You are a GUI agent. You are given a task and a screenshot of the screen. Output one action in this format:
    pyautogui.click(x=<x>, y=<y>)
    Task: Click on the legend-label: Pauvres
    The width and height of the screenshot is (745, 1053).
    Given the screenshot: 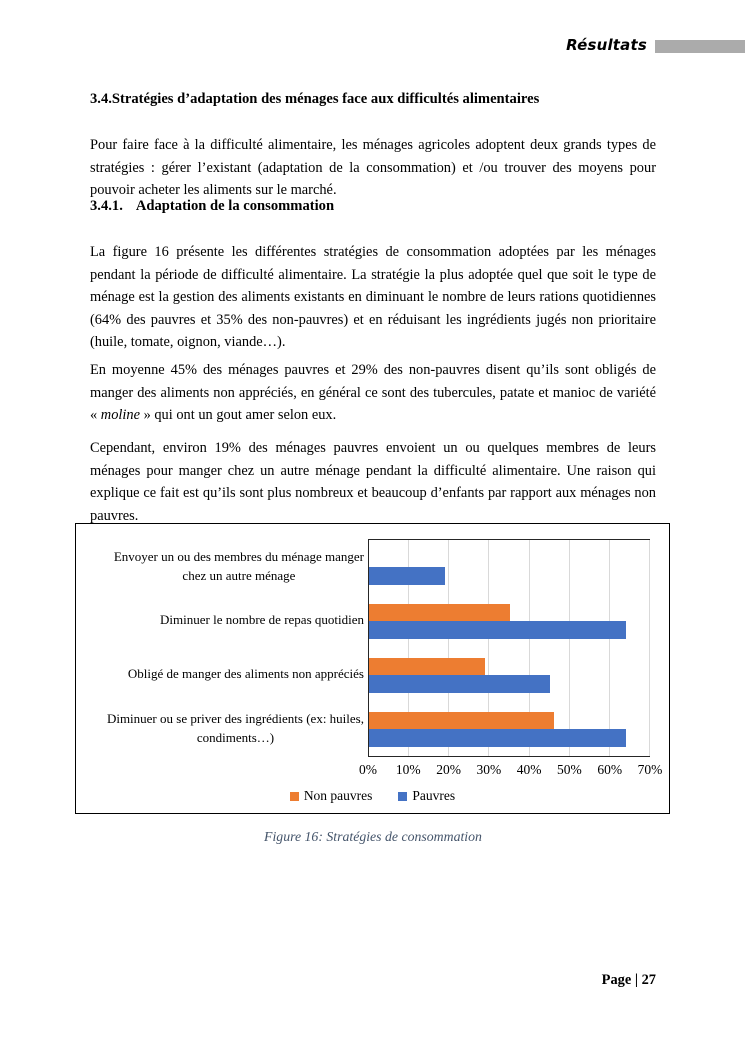 What is the action you would take?
    pyautogui.click(x=434, y=795)
    